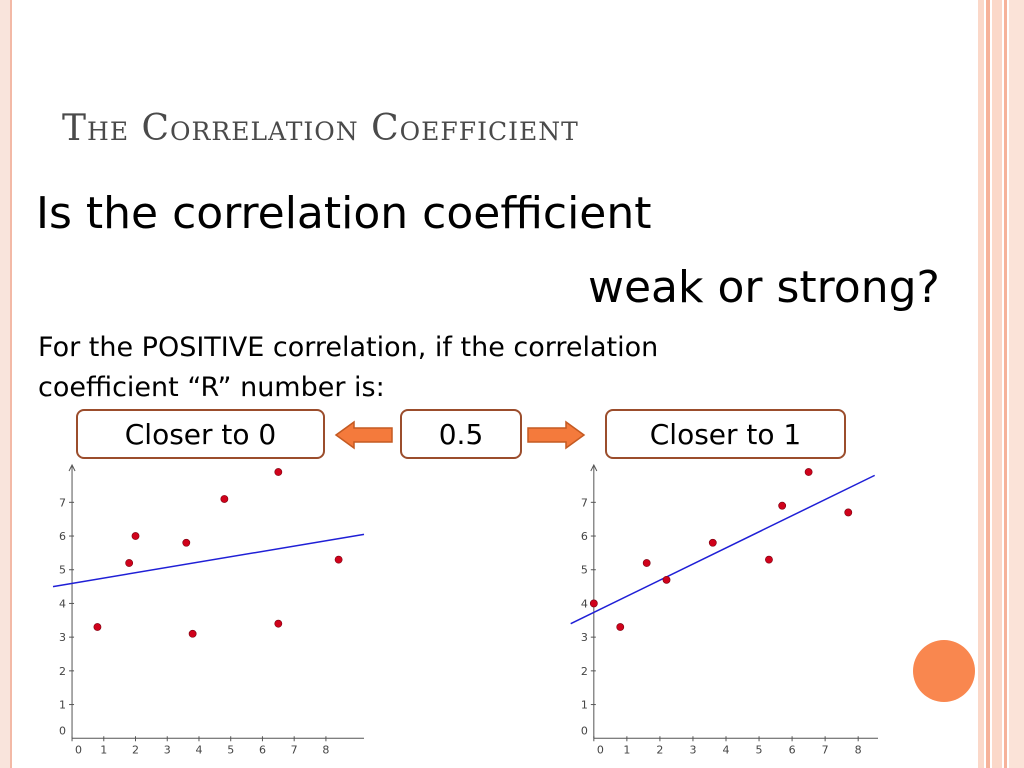 The image size is (1024, 768). I want to click on question-line-1: Is the correlation coefficient, so click(344, 213).